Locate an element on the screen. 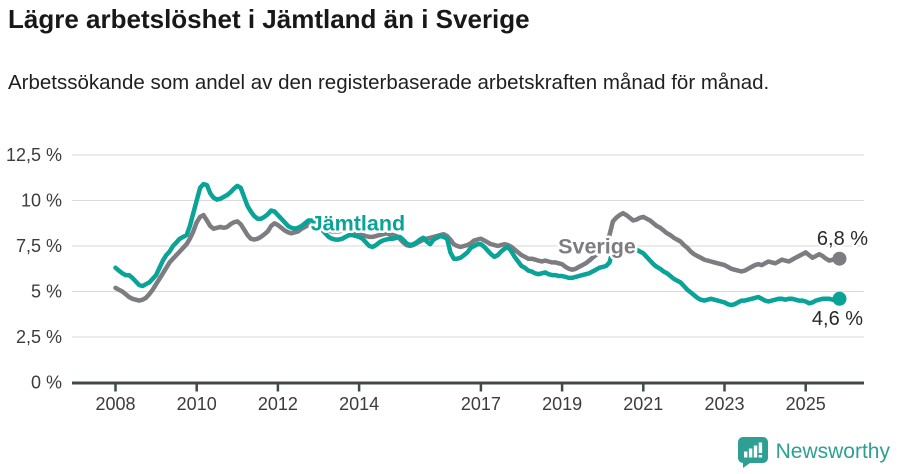  y-axis-tick-label: 10 % is located at coordinates (41, 201).